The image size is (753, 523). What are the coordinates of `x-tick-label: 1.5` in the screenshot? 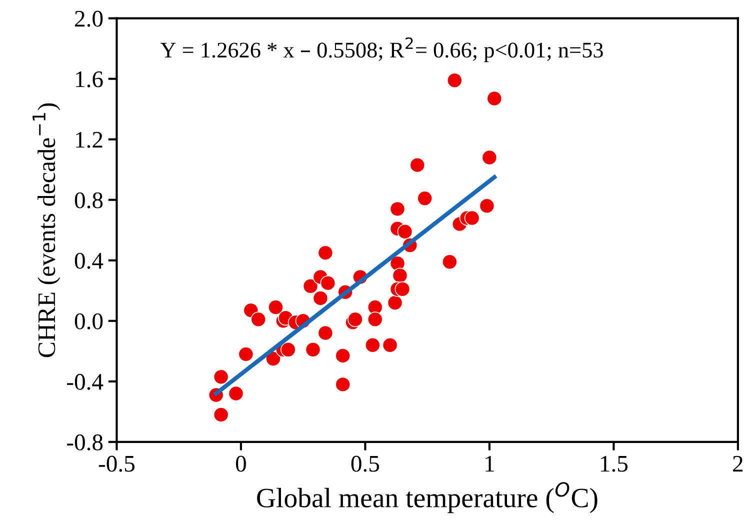 It's located at (614, 464).